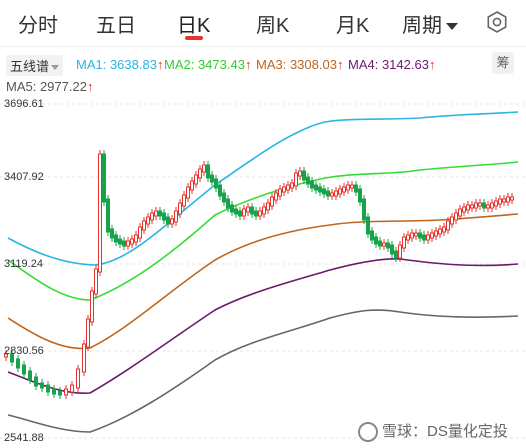 The image size is (526, 448). I want to click on chip-distribution-button: 筹, so click(503, 63).